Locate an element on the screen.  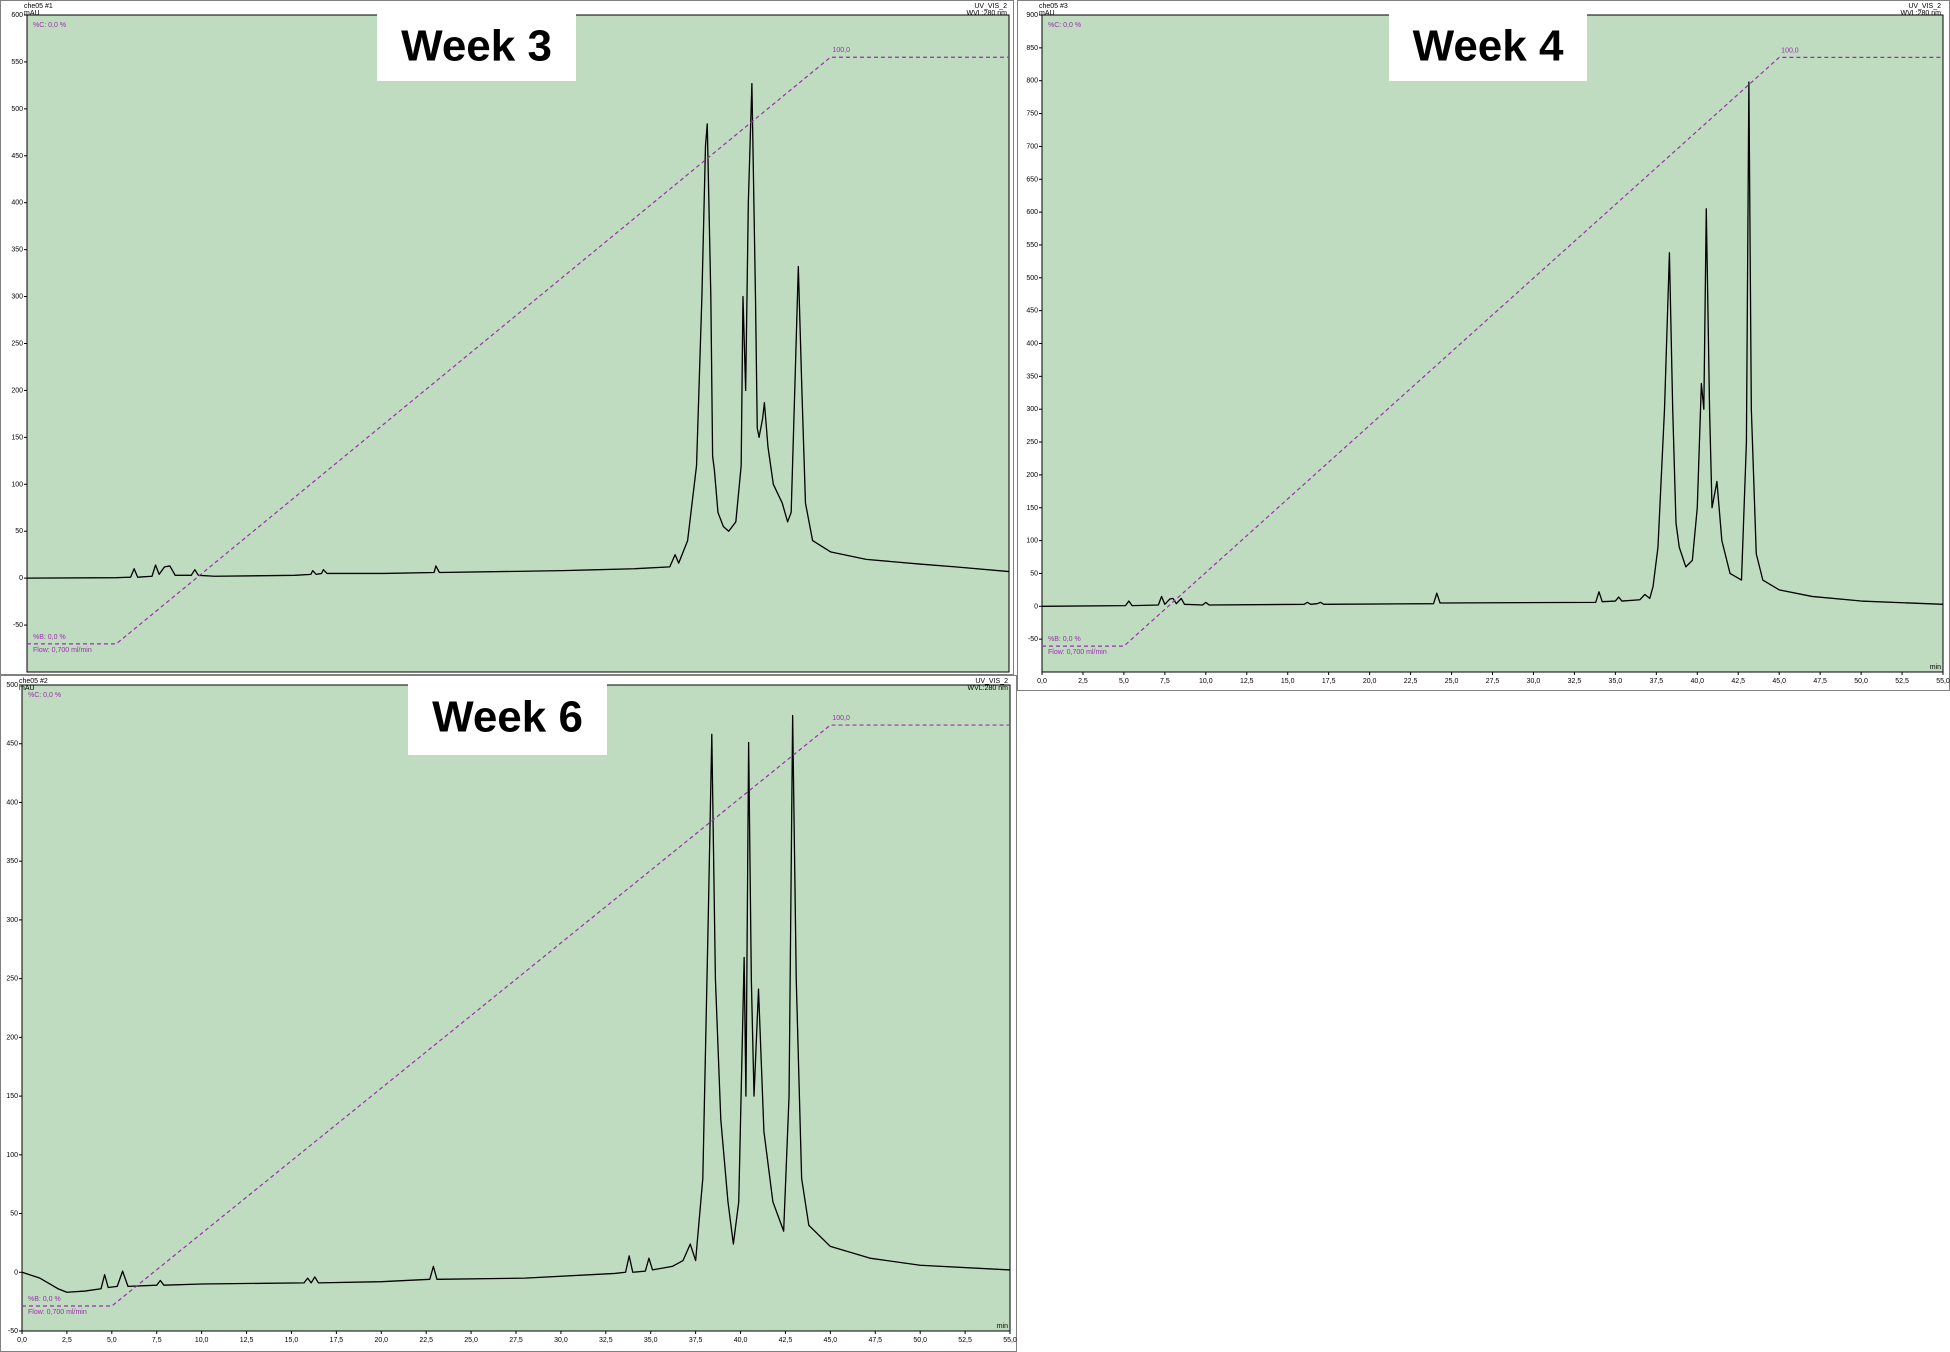
x-tick-label: 45,0 is located at coordinates (831, 1340).